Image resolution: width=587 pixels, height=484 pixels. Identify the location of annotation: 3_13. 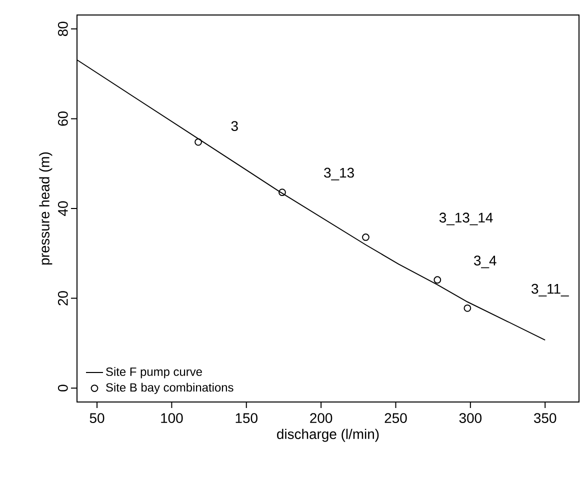
(339, 174).